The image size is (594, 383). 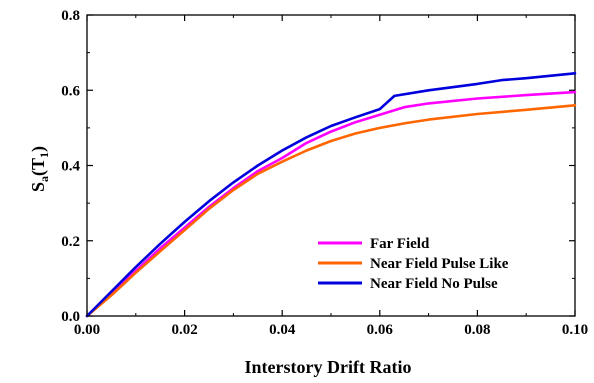 I want to click on y-tick-label: 0.2, so click(x=70, y=242).